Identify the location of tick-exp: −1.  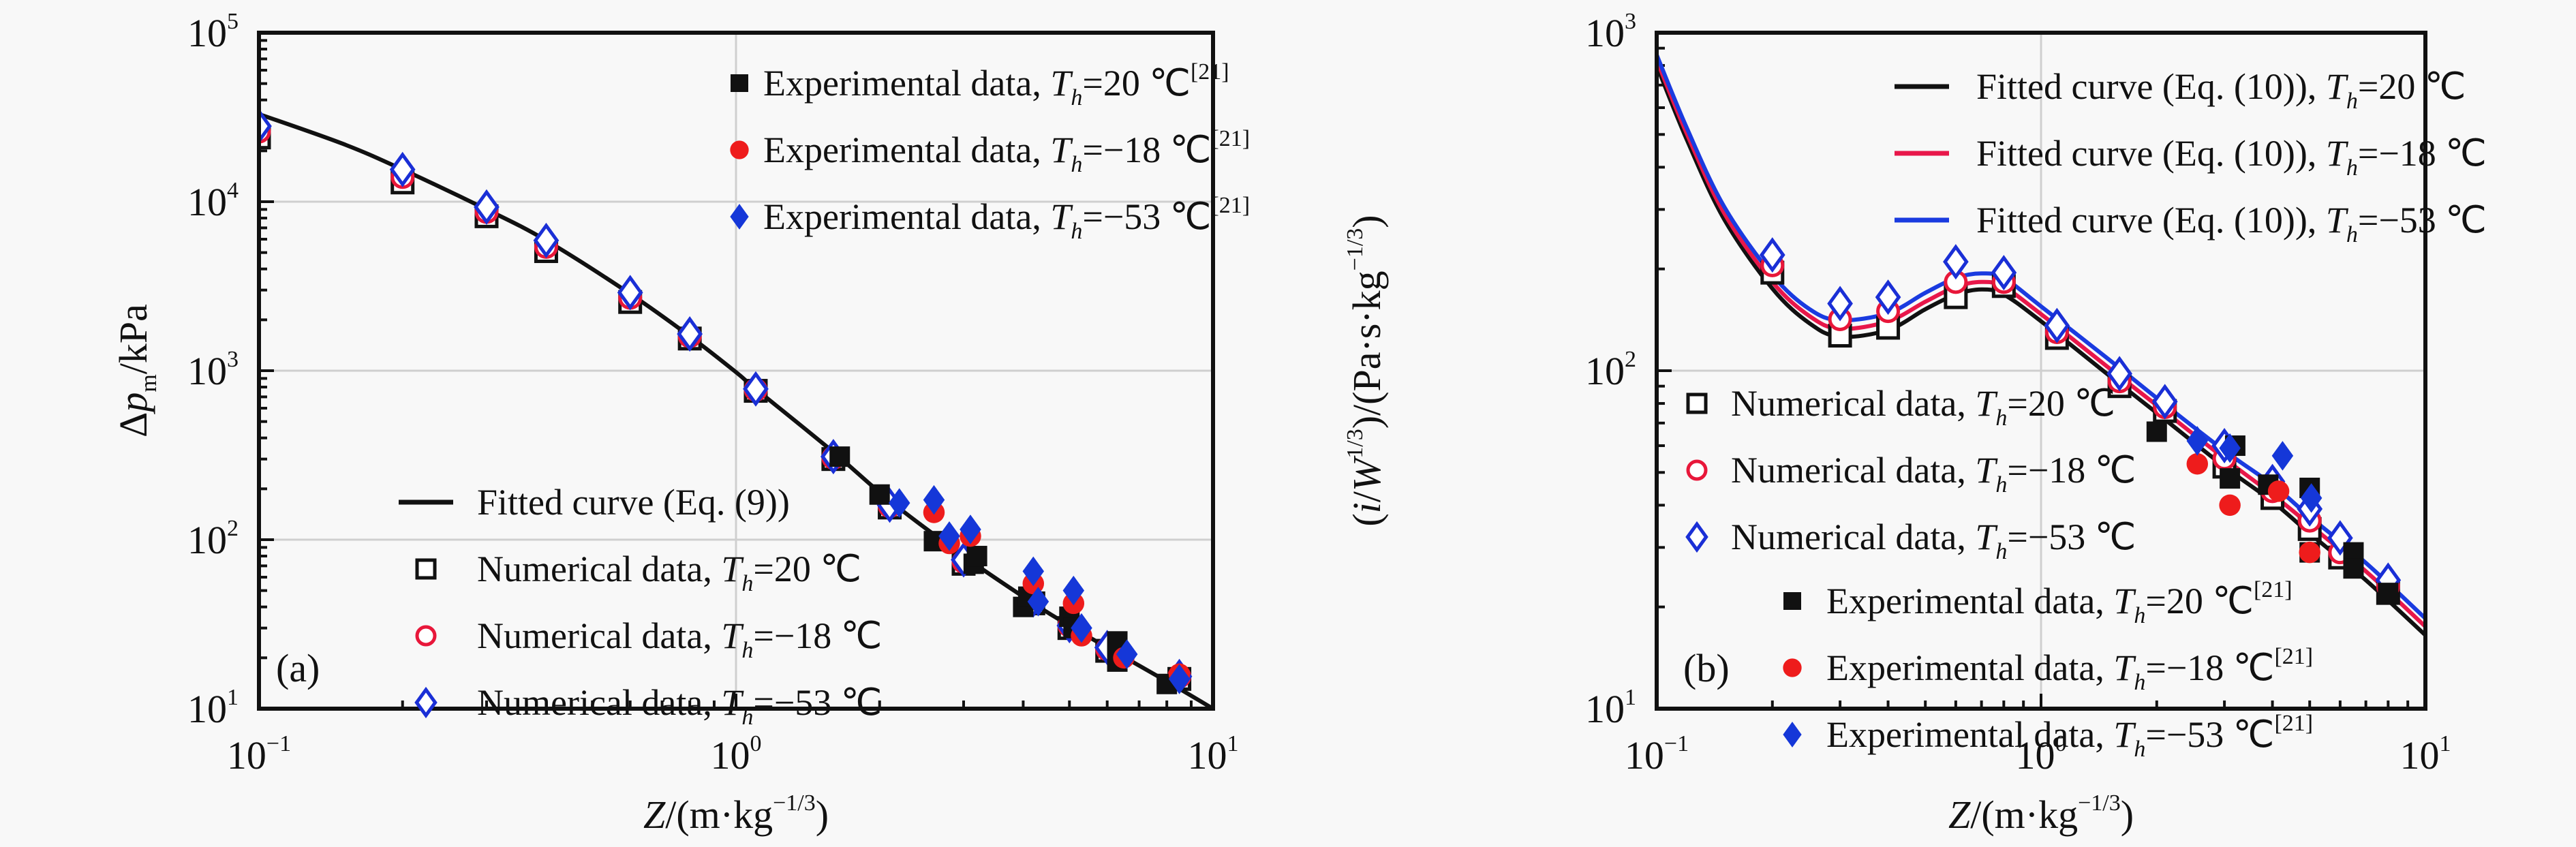
(278, 743).